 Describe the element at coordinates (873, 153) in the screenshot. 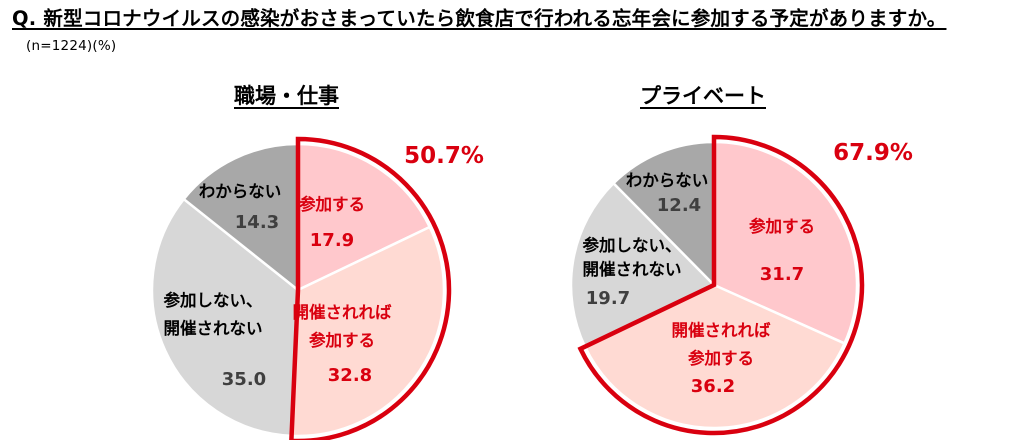

I see `highlight-total: 67.9%` at that location.